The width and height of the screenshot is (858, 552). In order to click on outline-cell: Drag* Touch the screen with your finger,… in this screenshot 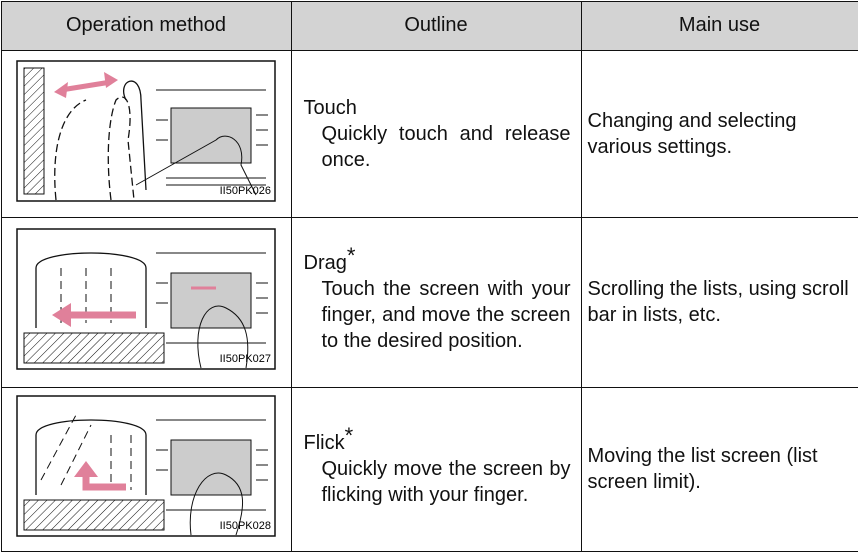, I will do `click(436, 302)`.